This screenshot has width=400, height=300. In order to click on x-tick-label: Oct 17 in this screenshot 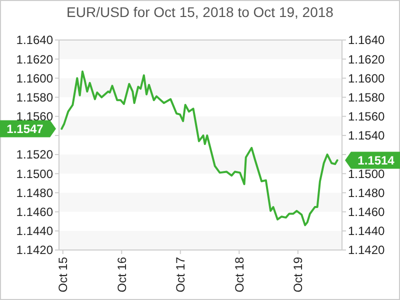, I will do `click(181, 274)`.